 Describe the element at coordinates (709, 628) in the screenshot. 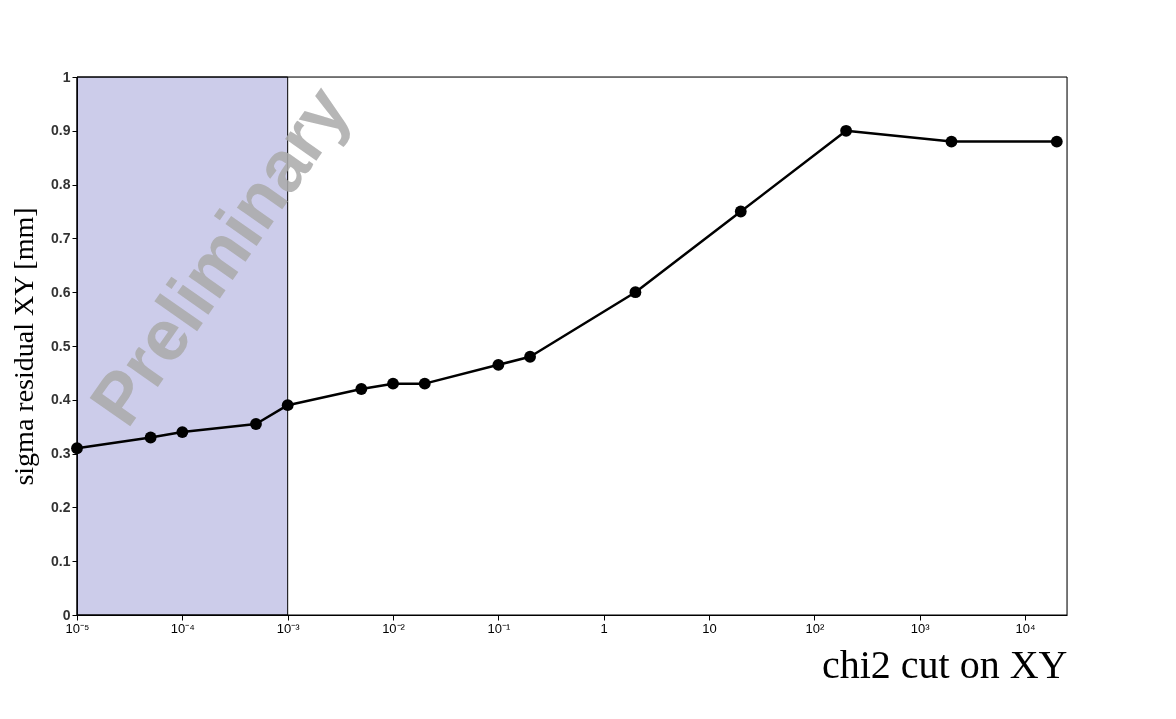

I see `x-tick-label: 10` at that location.